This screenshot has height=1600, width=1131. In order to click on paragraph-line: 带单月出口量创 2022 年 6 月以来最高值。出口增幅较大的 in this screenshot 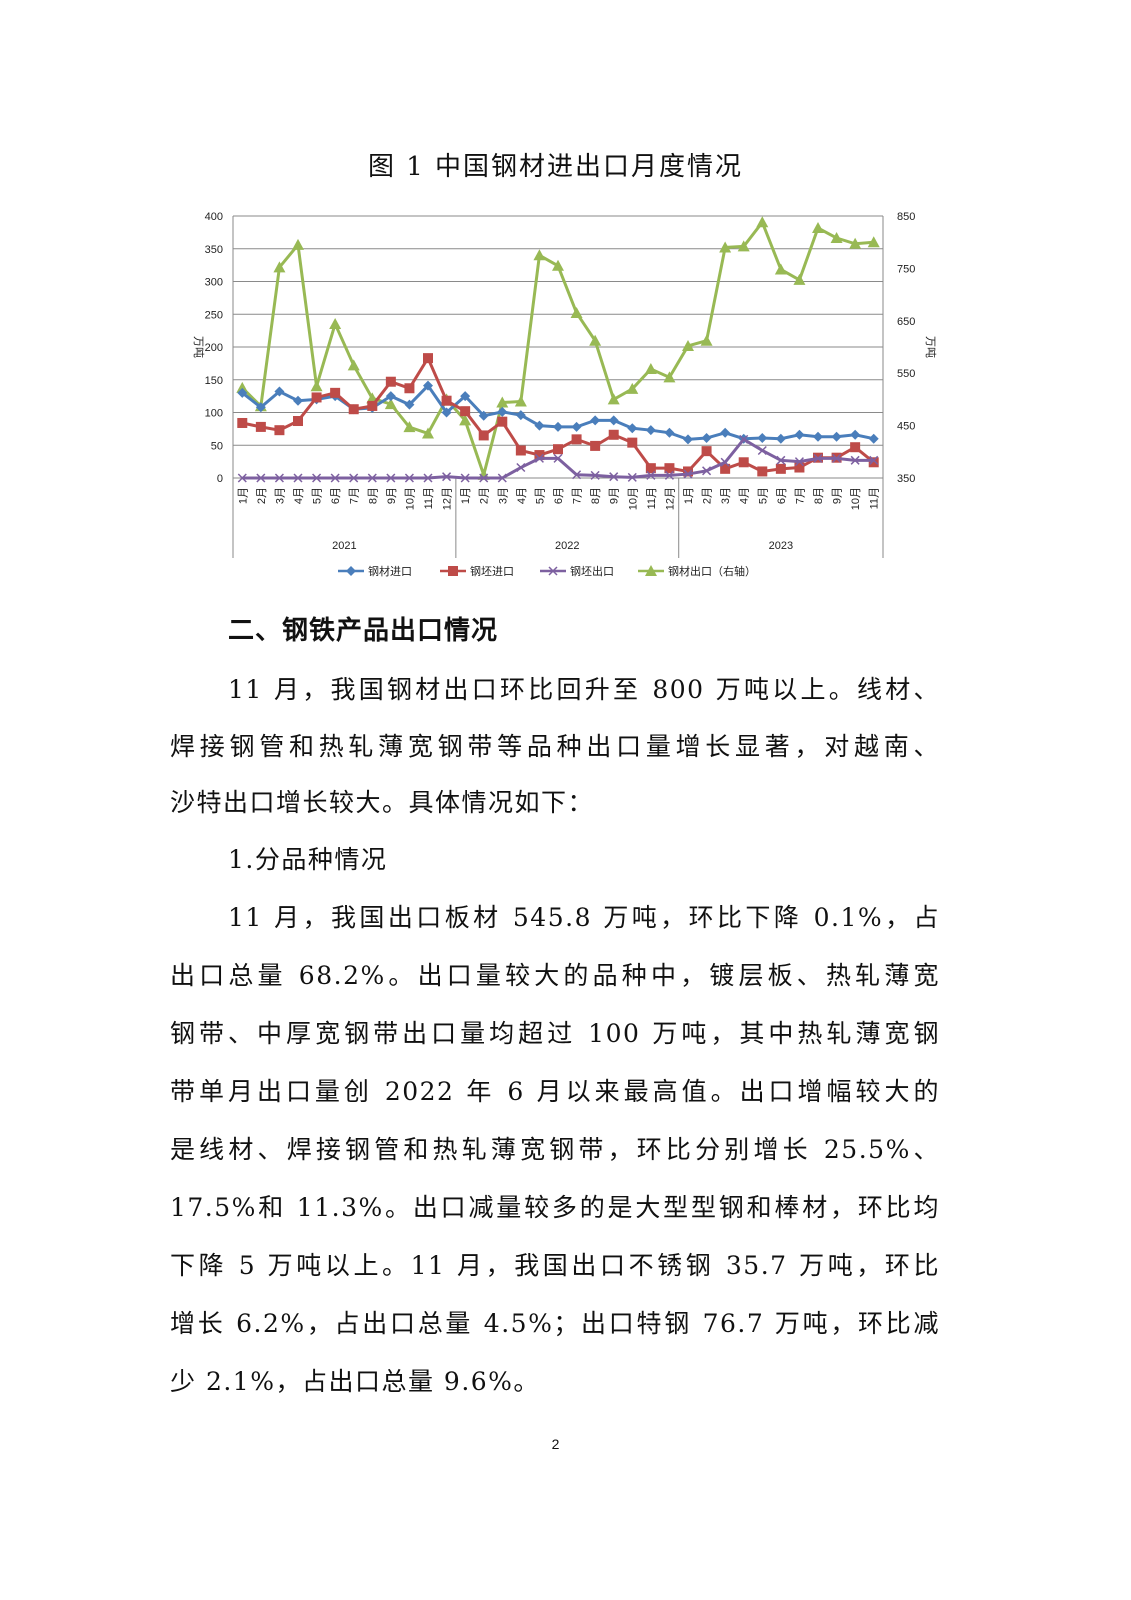, I will do `click(555, 1091)`.